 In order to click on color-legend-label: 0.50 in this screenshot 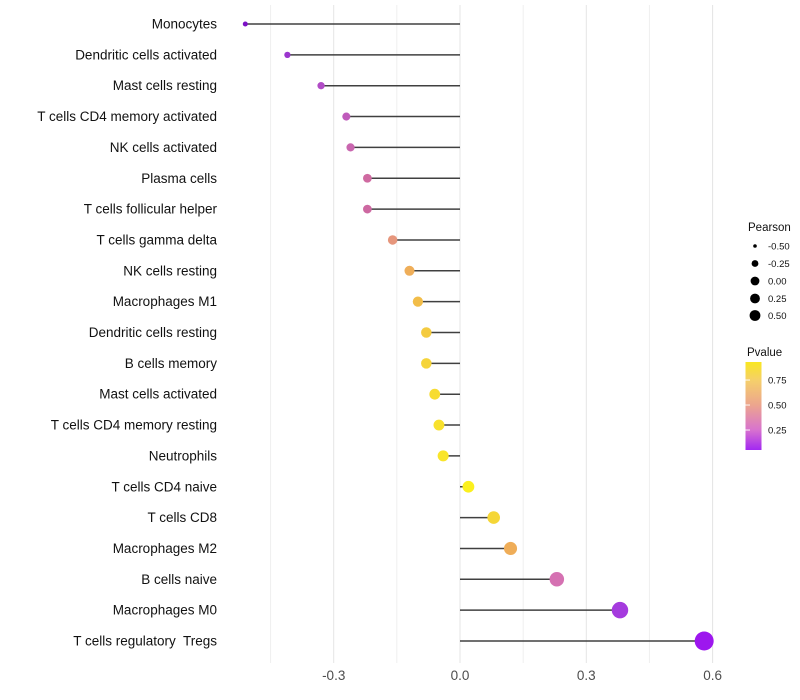, I will do `click(777, 406)`.